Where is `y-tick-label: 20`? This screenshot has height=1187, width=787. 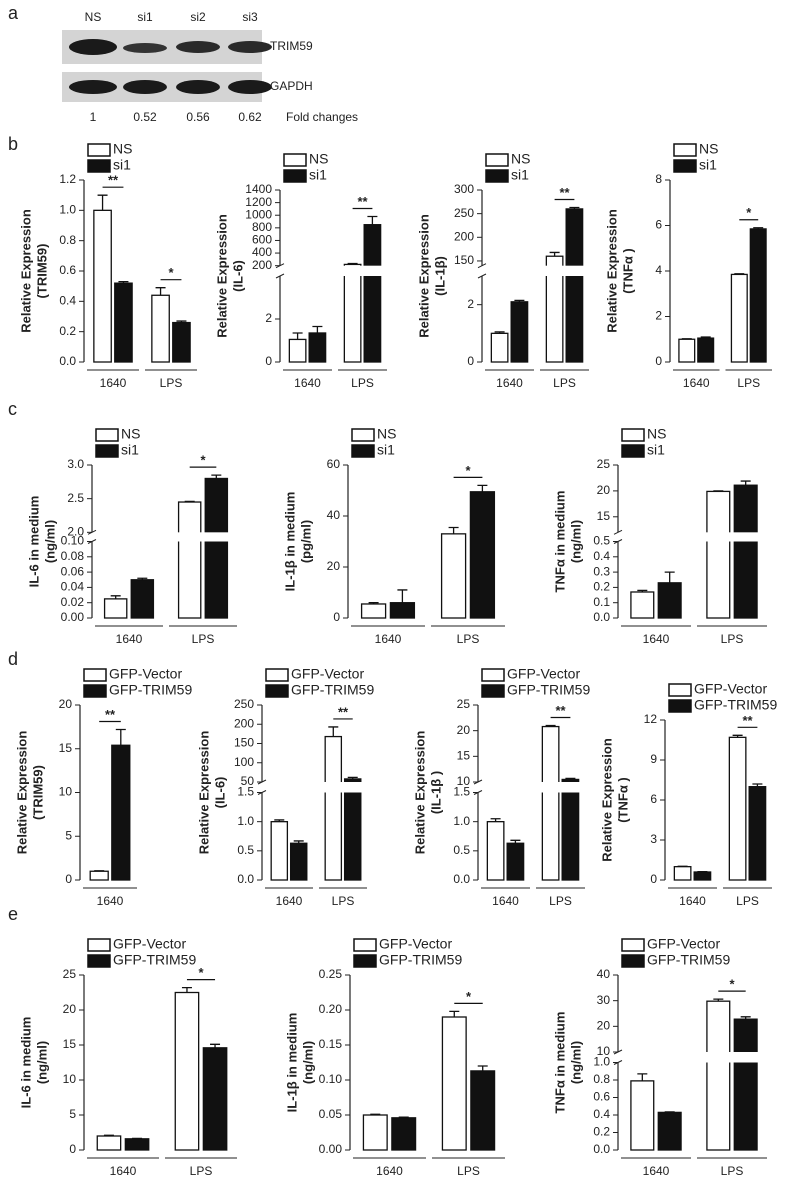
y-tick-label: 20 is located at coordinates (464, 730).